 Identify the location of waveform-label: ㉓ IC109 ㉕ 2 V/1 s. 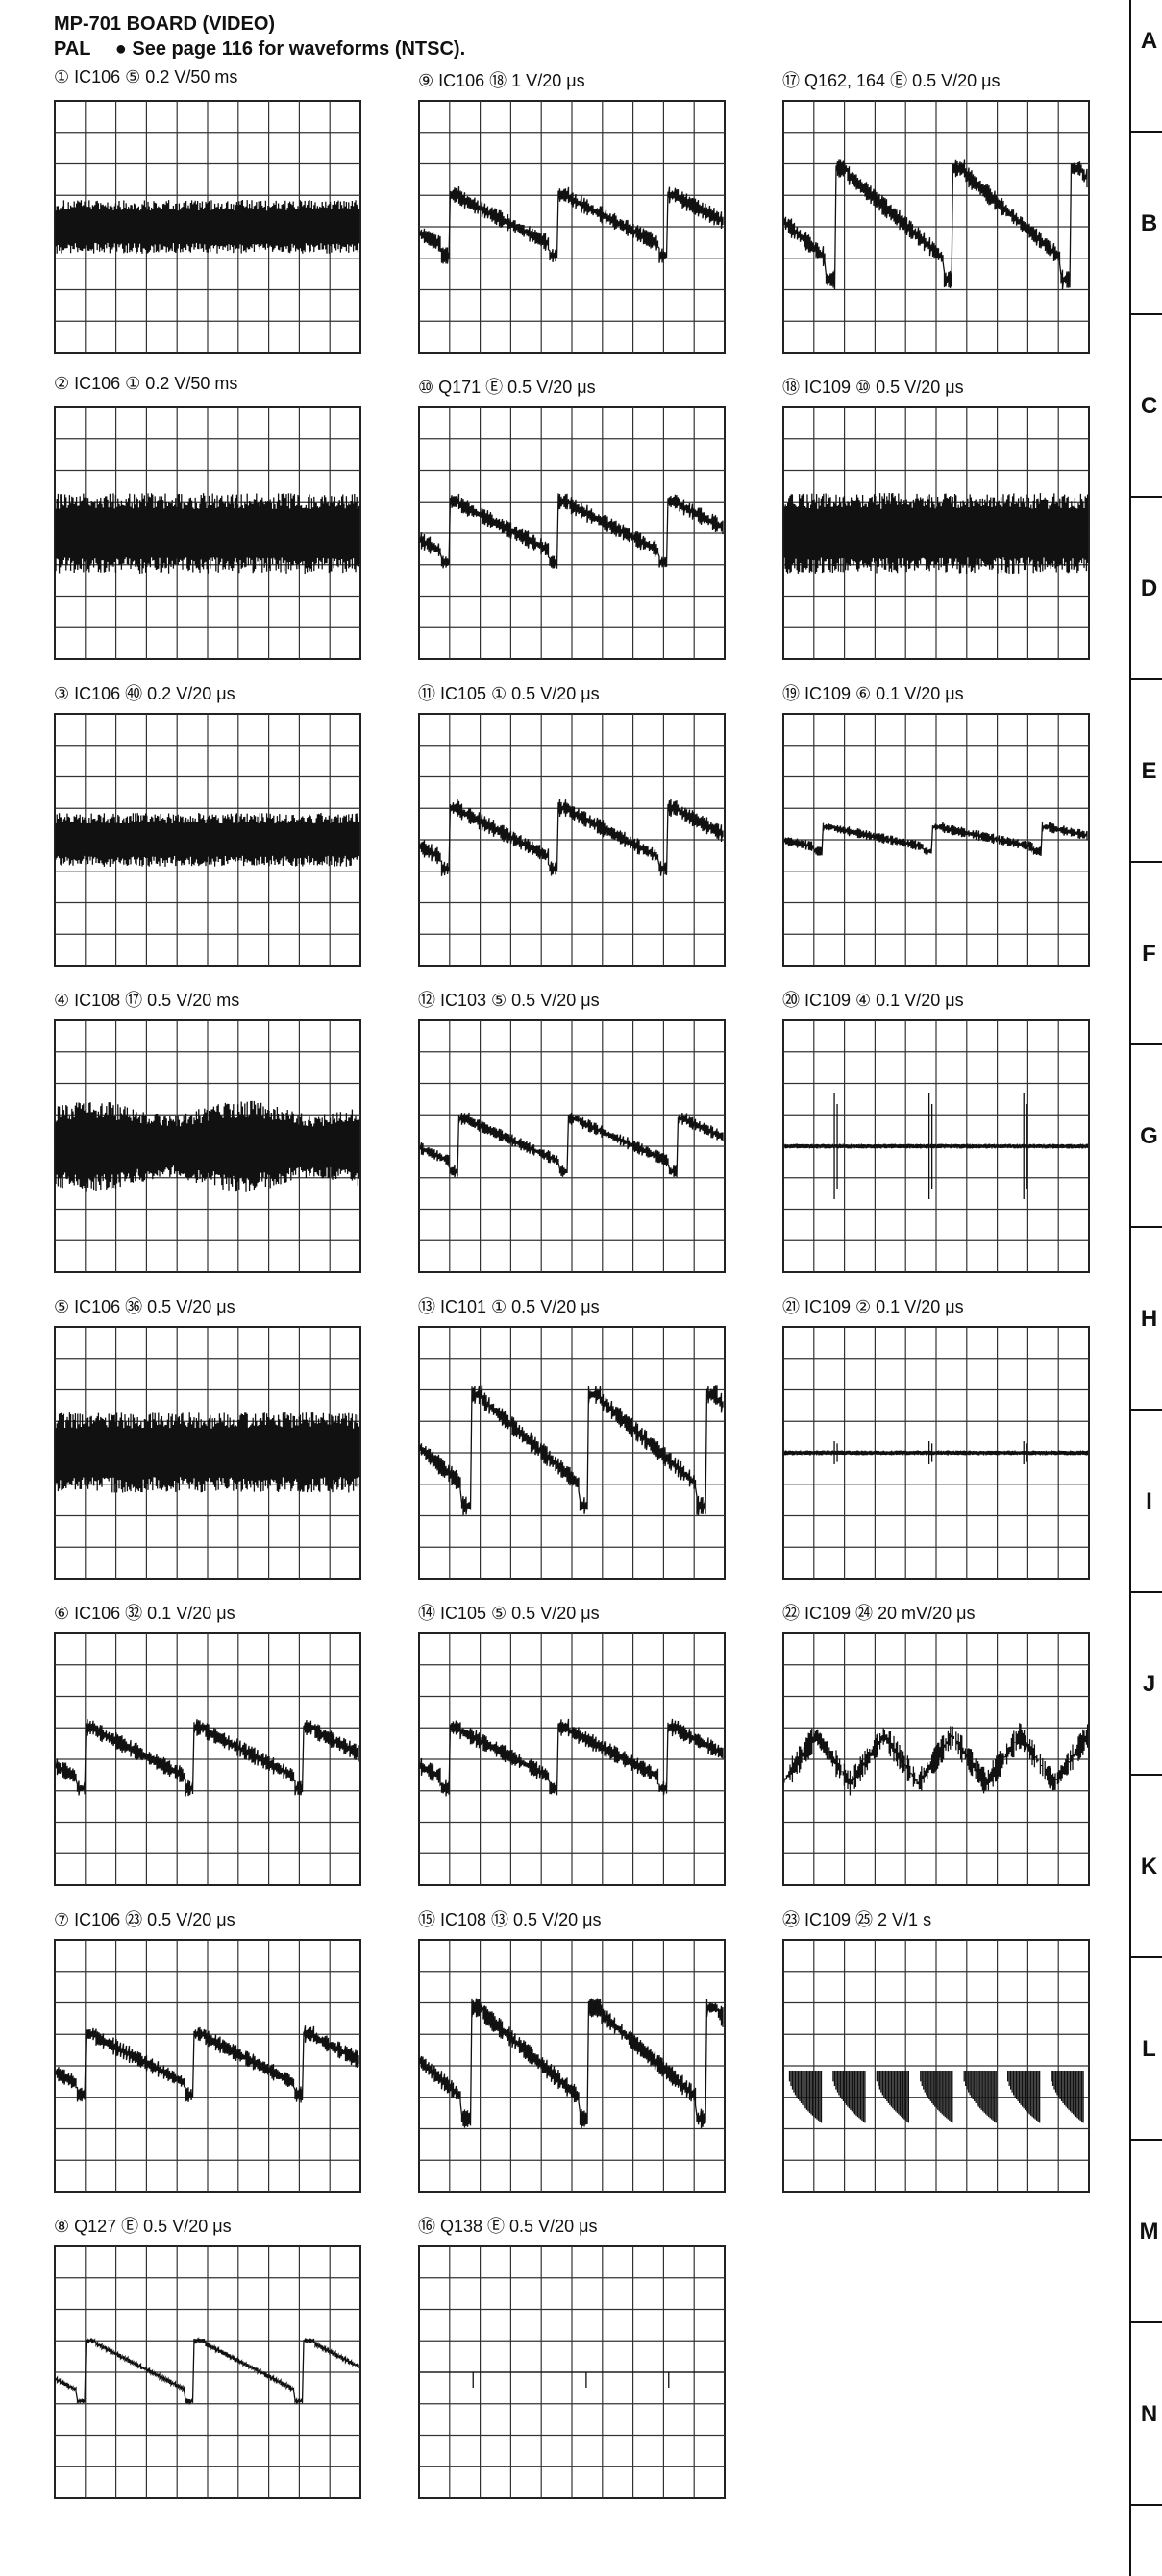
(857, 1919).